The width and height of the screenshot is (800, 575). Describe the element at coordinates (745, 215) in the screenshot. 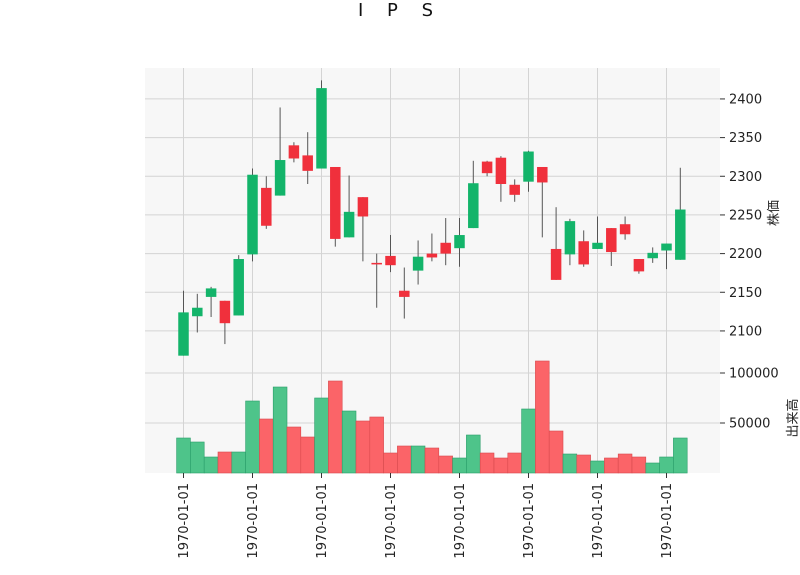

I see `price-tick-label: 2250` at that location.